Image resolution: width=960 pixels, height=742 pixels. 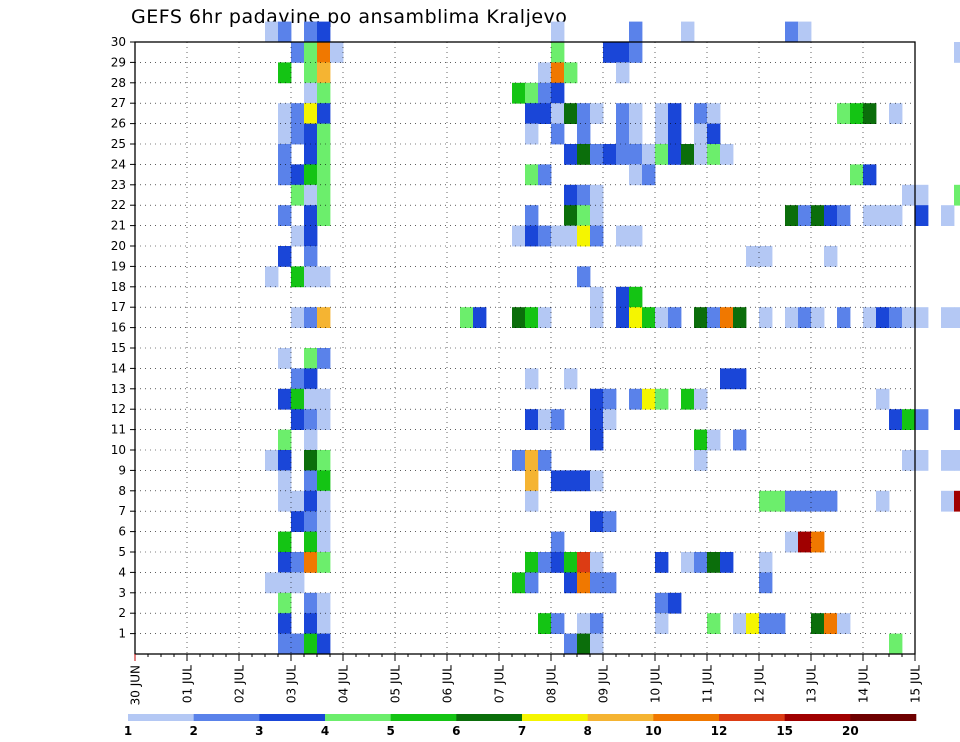 What do you see at coordinates (118, 83) in the screenshot?
I see `y-tick-label: 28` at bounding box center [118, 83].